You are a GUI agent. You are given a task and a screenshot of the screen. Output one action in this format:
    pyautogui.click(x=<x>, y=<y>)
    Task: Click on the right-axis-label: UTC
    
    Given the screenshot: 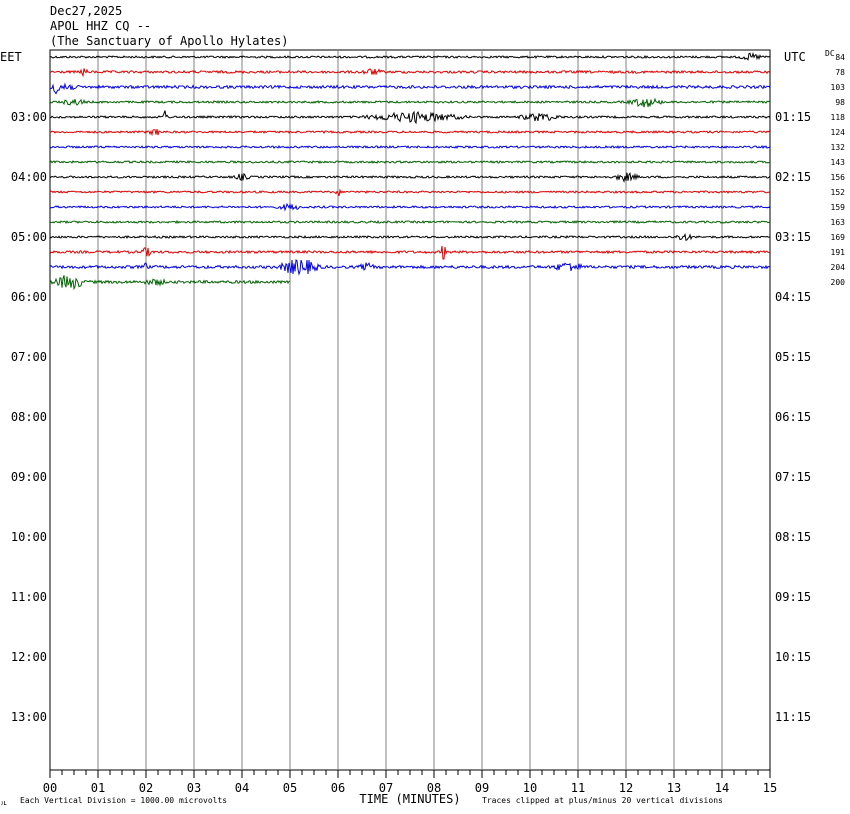 What is the action you would take?
    pyautogui.click(x=795, y=57)
    